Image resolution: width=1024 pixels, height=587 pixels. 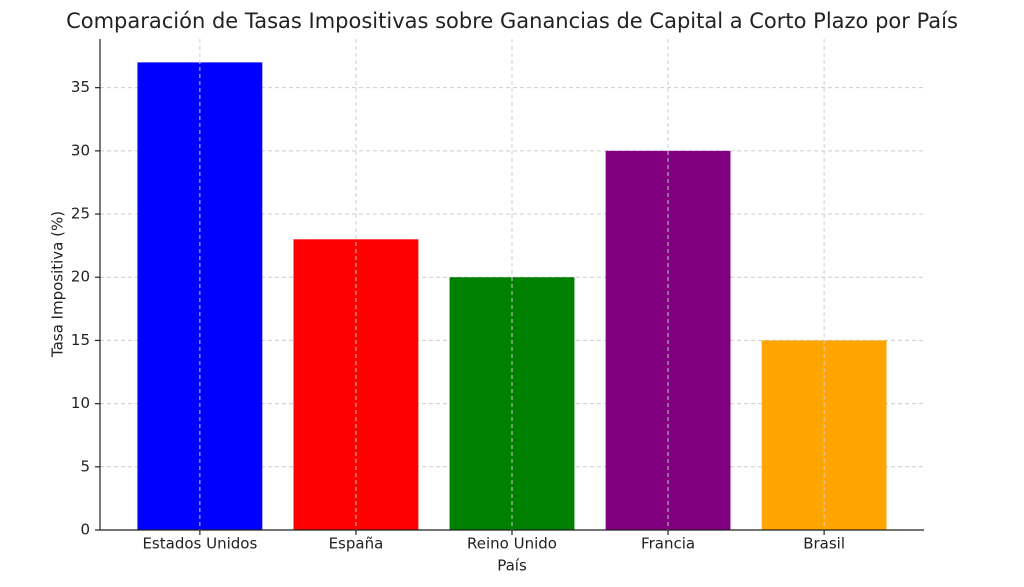 I want to click on x-tick-label: Estados Unidos, so click(x=199, y=544).